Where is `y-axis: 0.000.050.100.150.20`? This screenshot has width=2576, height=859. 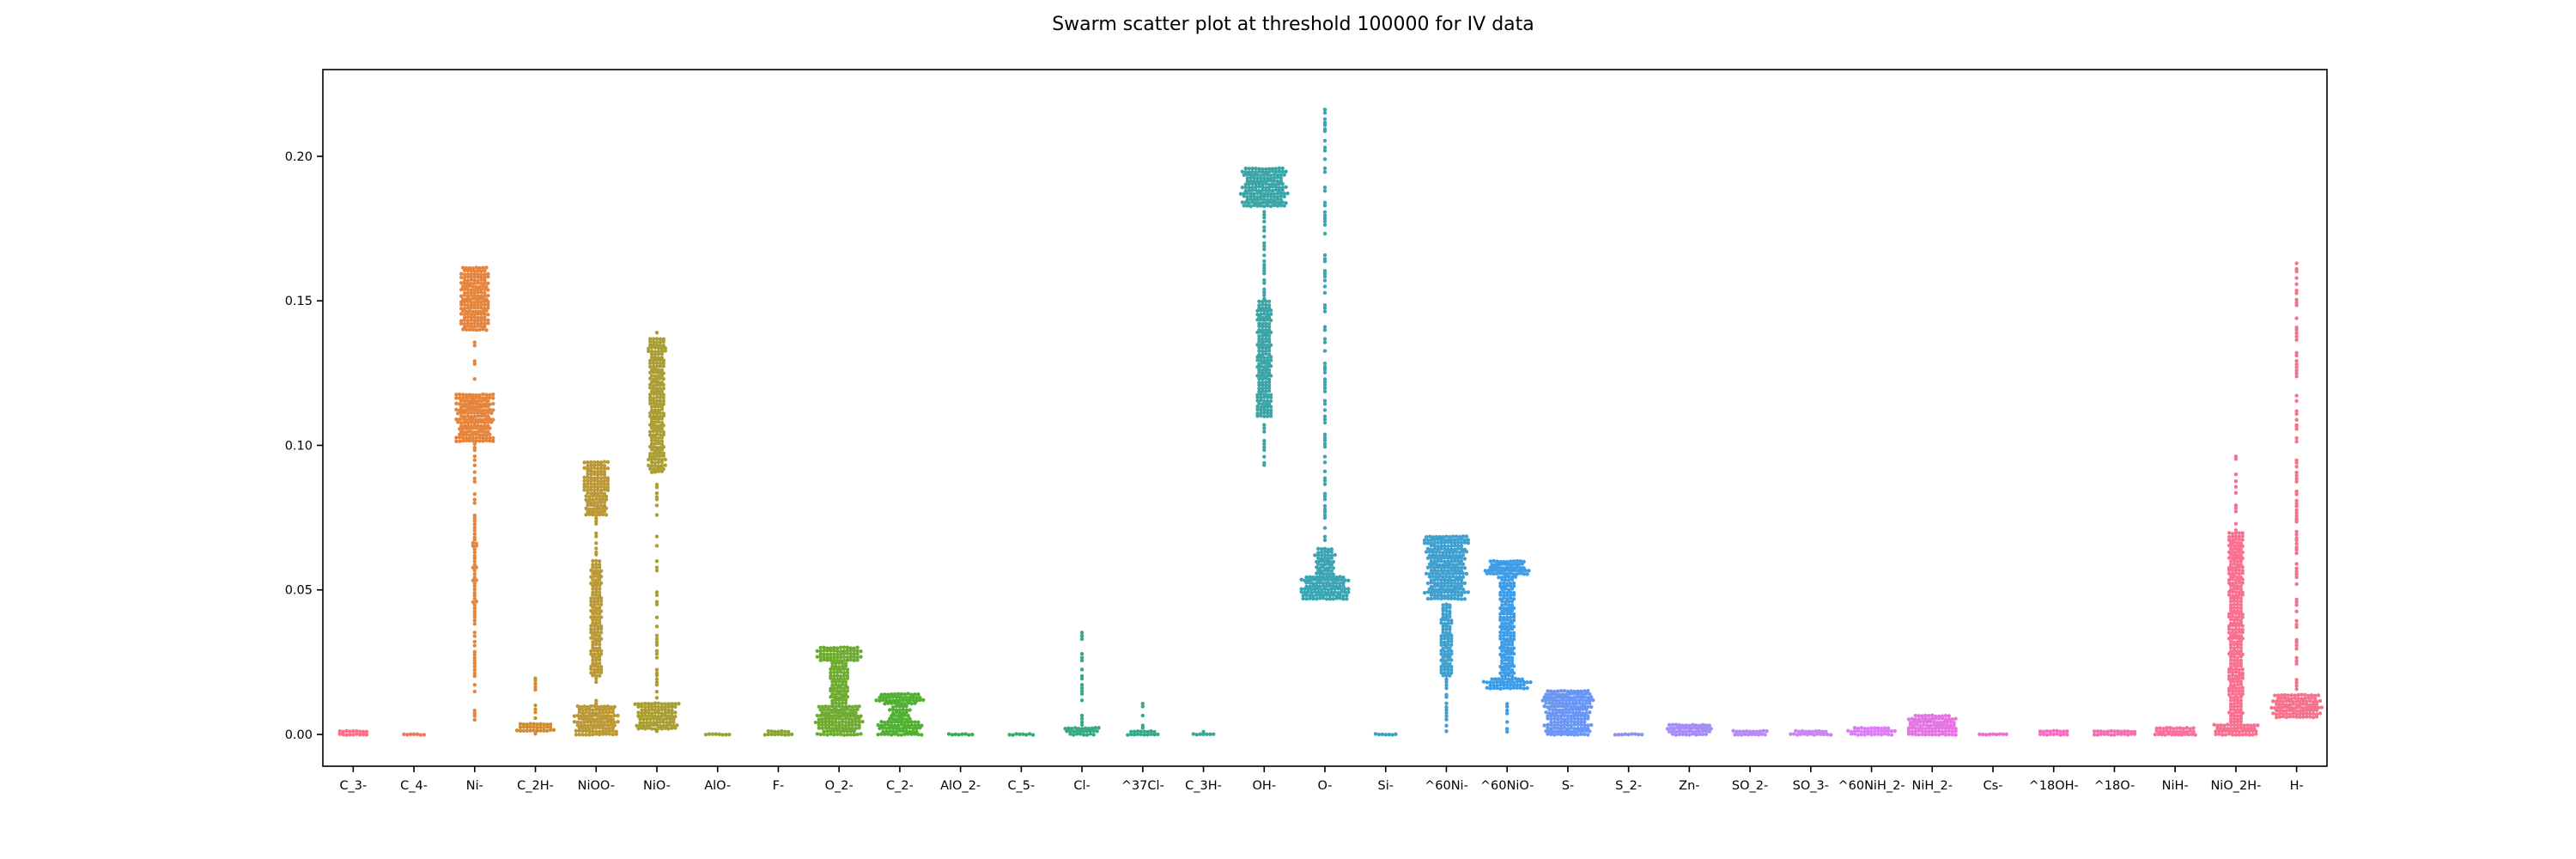 y-axis: 0.000.050.100.150.20 is located at coordinates (304, 446).